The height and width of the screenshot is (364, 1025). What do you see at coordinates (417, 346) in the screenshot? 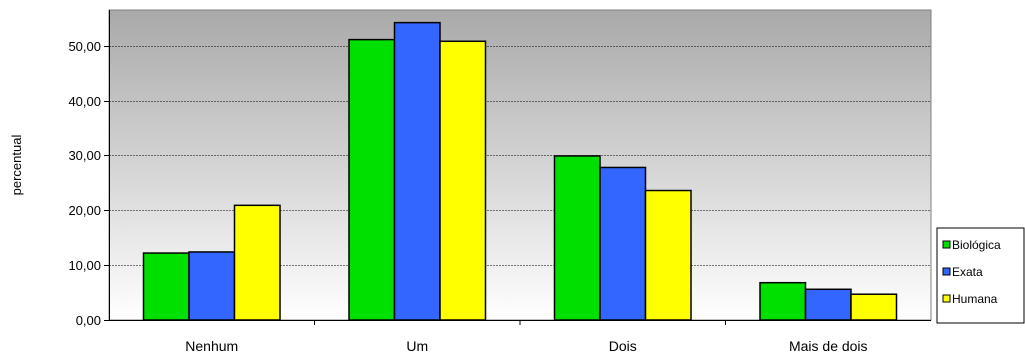
I see `x-tick-label: Um` at bounding box center [417, 346].